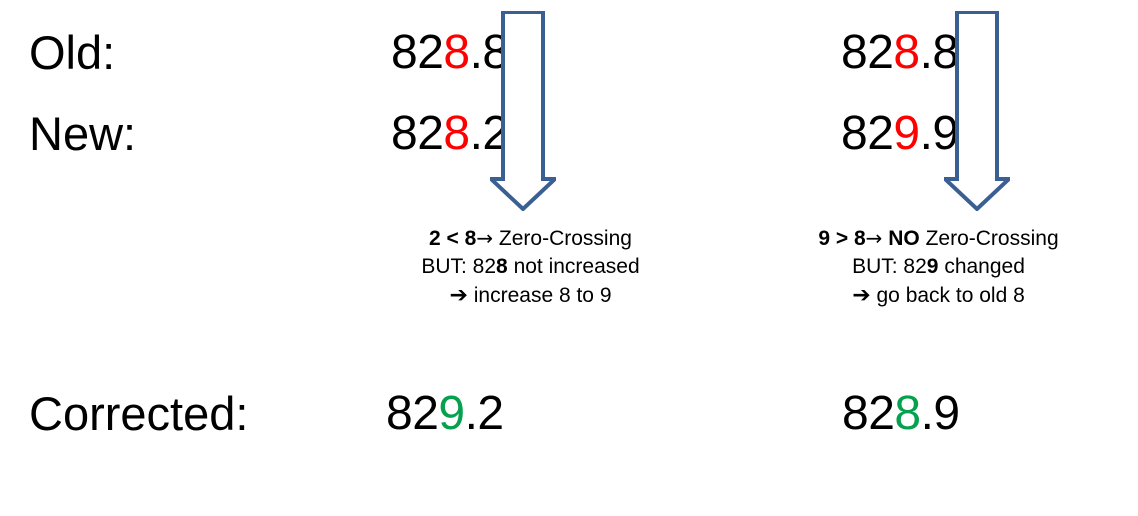 The height and width of the screenshot is (516, 1138). I want to click on annotation-left-line-2: BUT: 828 not increased, so click(530, 267).